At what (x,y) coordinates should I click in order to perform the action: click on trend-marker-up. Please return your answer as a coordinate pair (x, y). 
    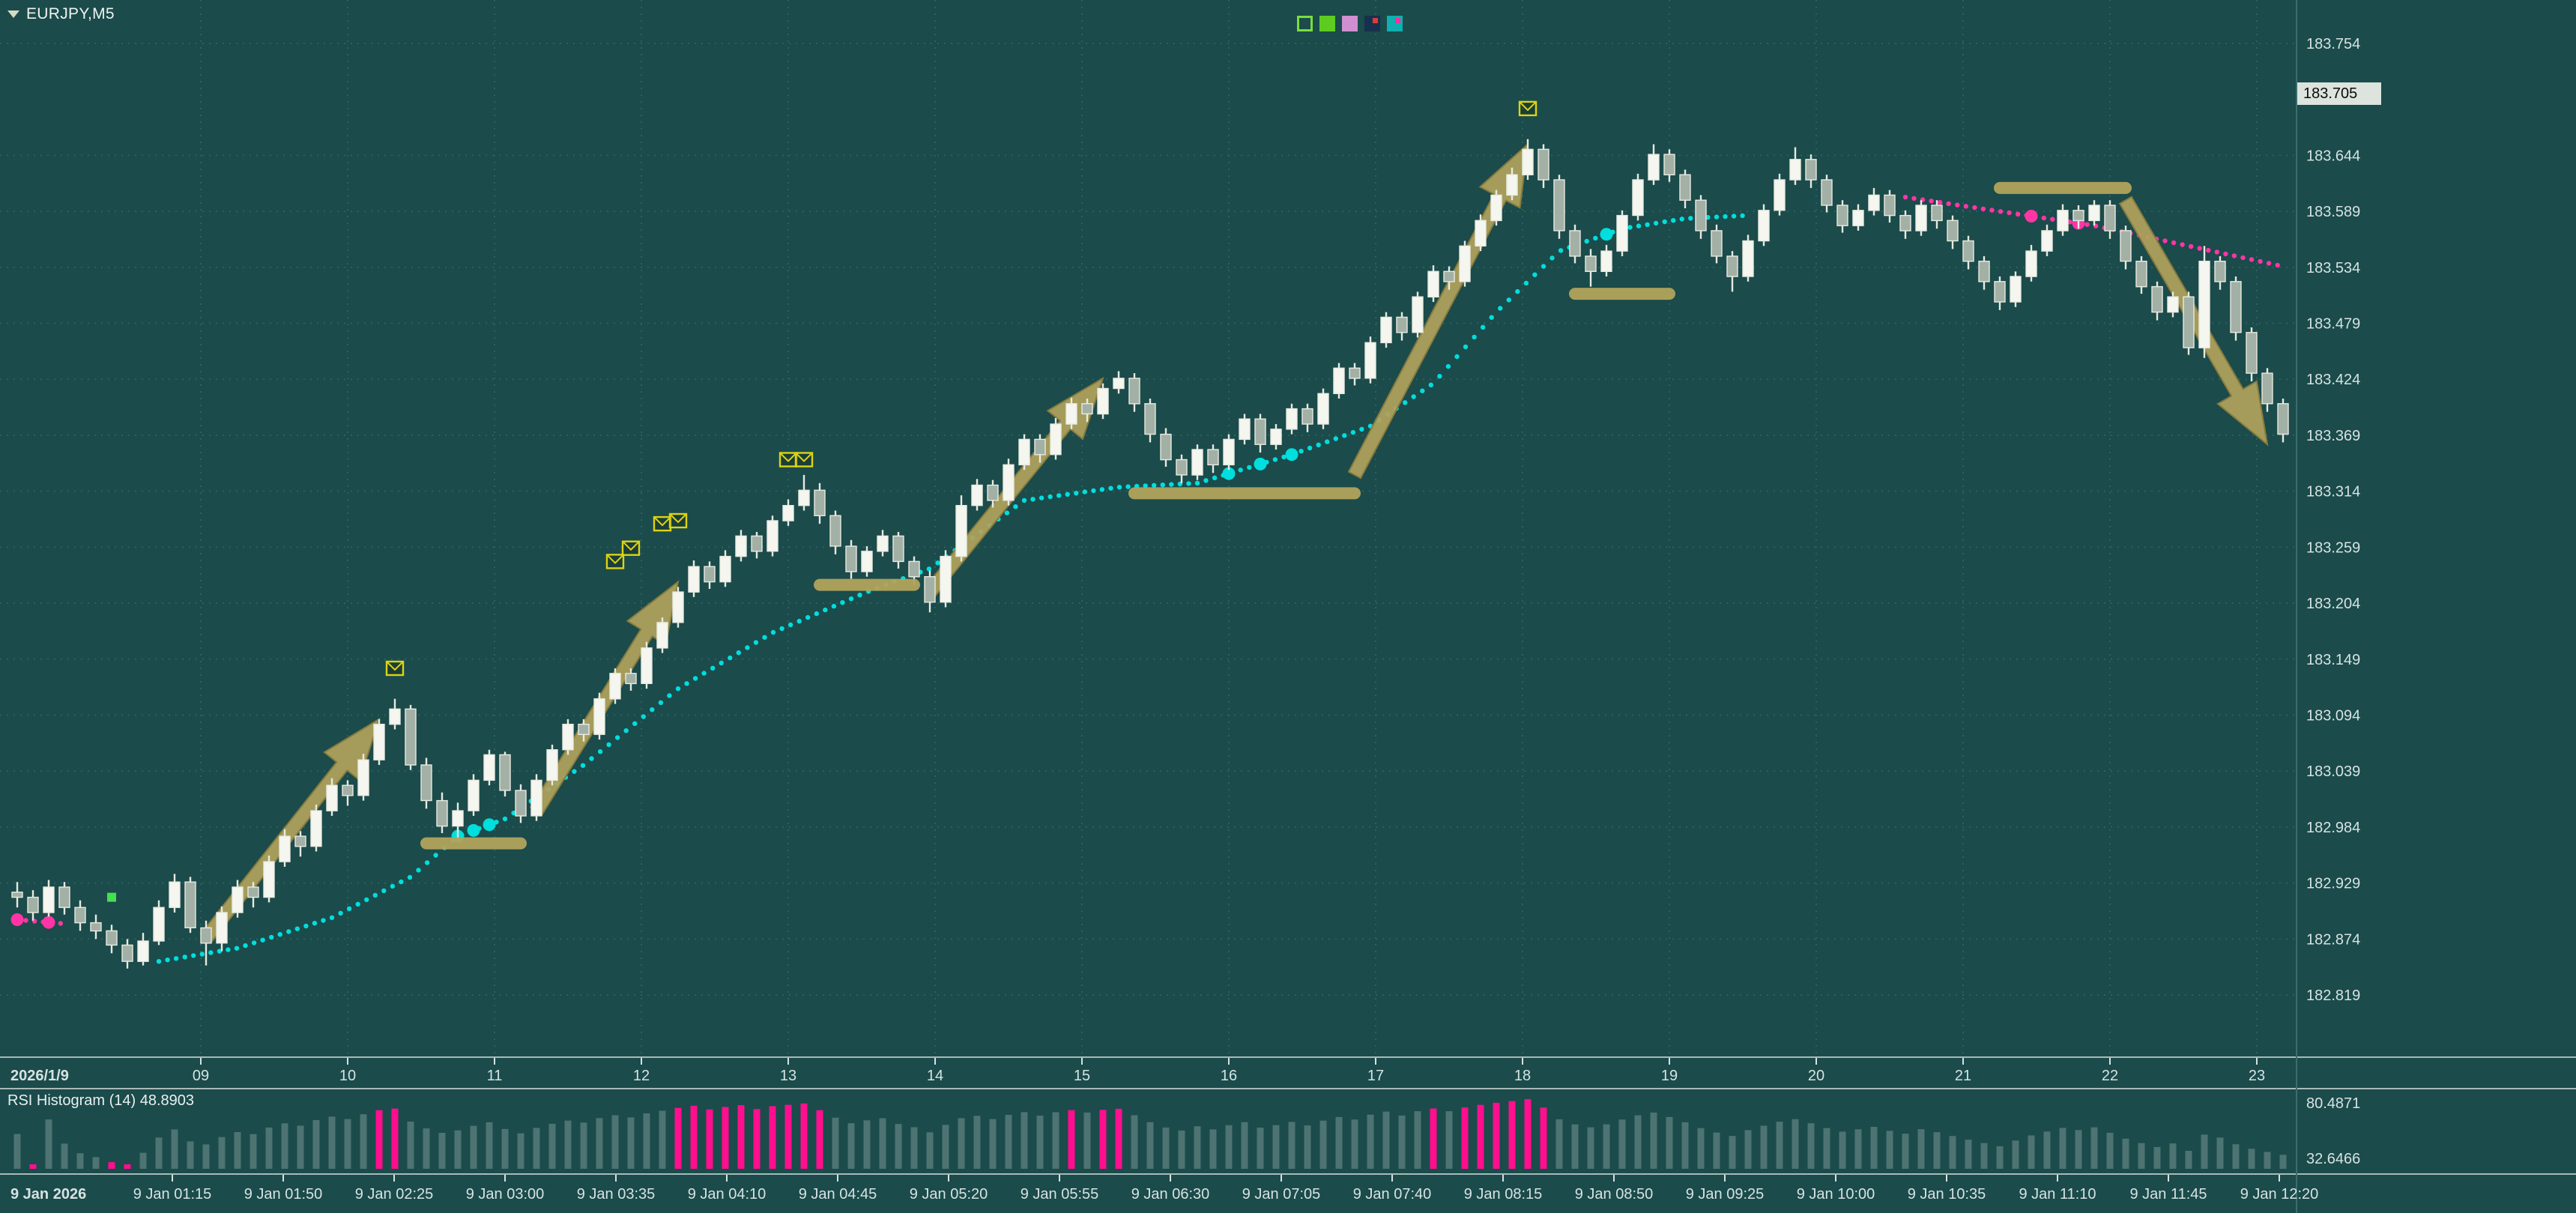
    Looking at the image, I should click on (1229, 473).